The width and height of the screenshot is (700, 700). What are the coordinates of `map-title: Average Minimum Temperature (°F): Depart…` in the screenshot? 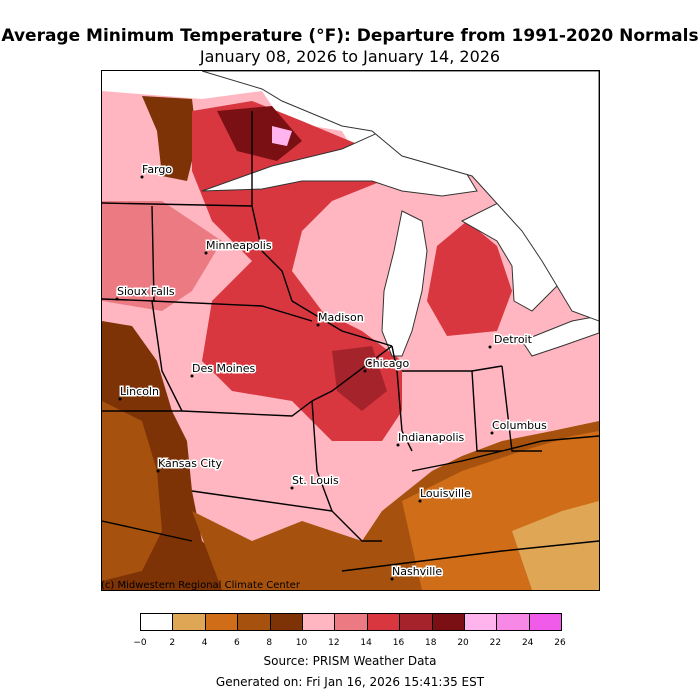 It's located at (350, 36).